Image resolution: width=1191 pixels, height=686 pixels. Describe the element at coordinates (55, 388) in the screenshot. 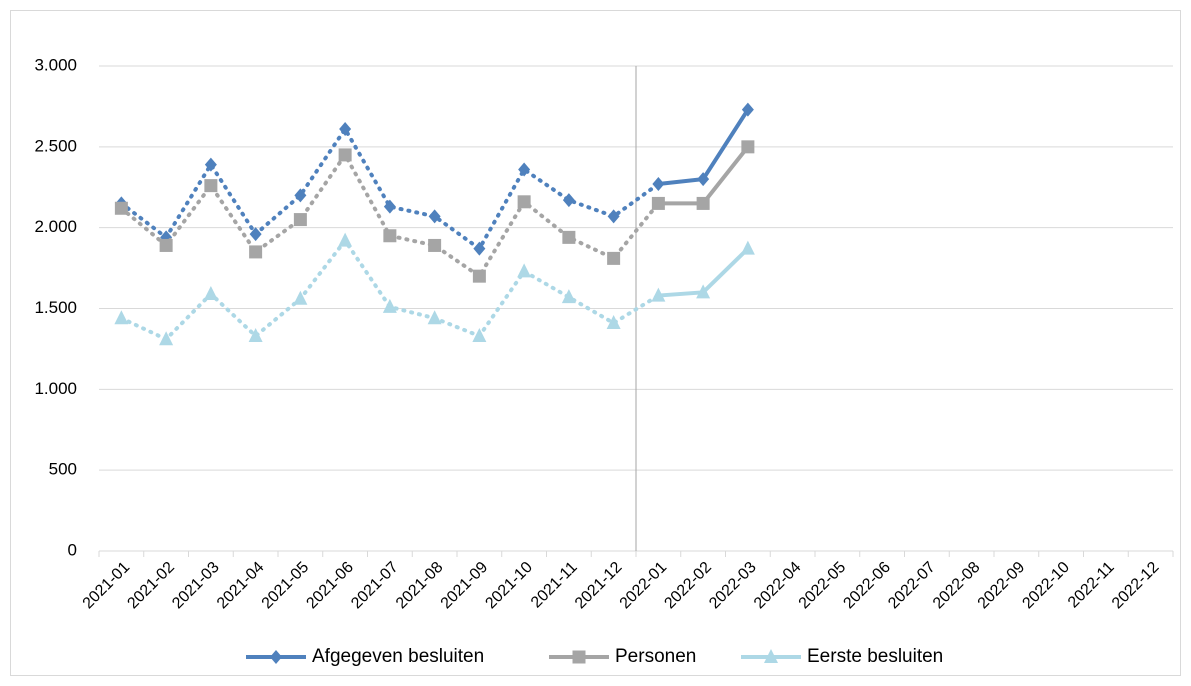

I see `y-tick-label: 1.000` at that location.